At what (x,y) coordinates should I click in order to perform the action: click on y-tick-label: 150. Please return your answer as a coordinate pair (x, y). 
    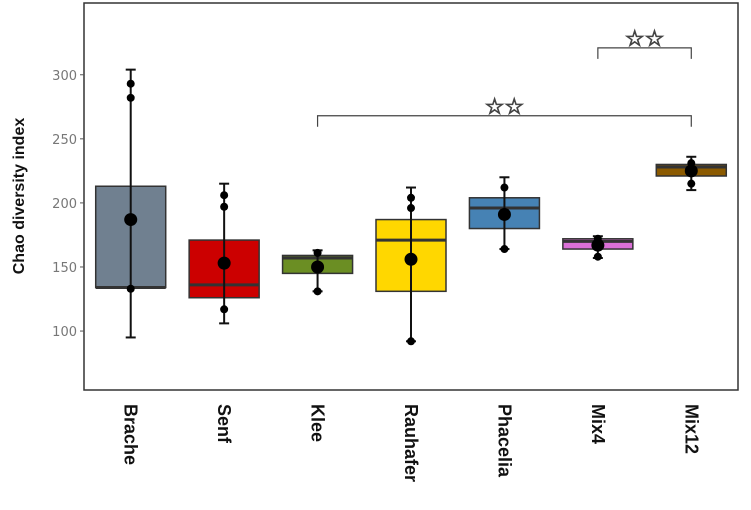
    Looking at the image, I should click on (64, 268).